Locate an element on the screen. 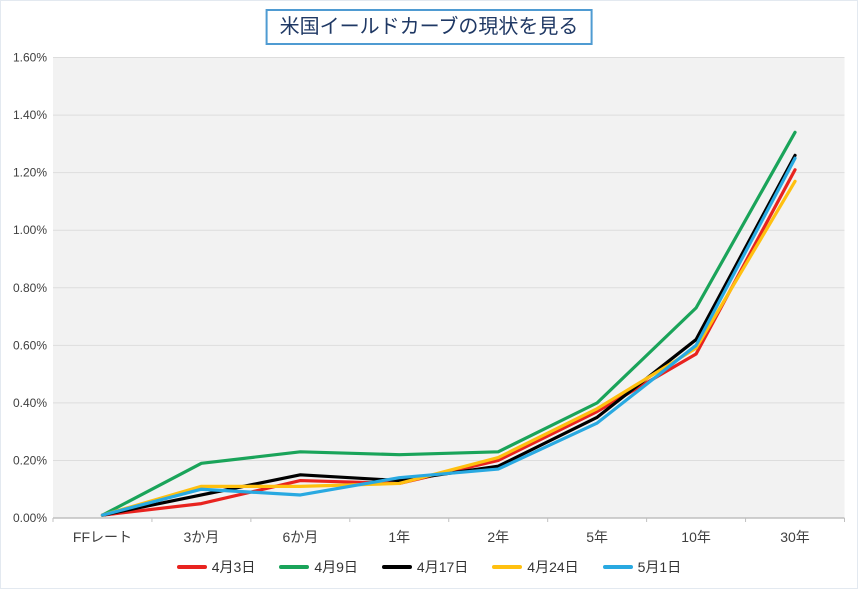  legend-item: 5月1日 is located at coordinates (642, 567).